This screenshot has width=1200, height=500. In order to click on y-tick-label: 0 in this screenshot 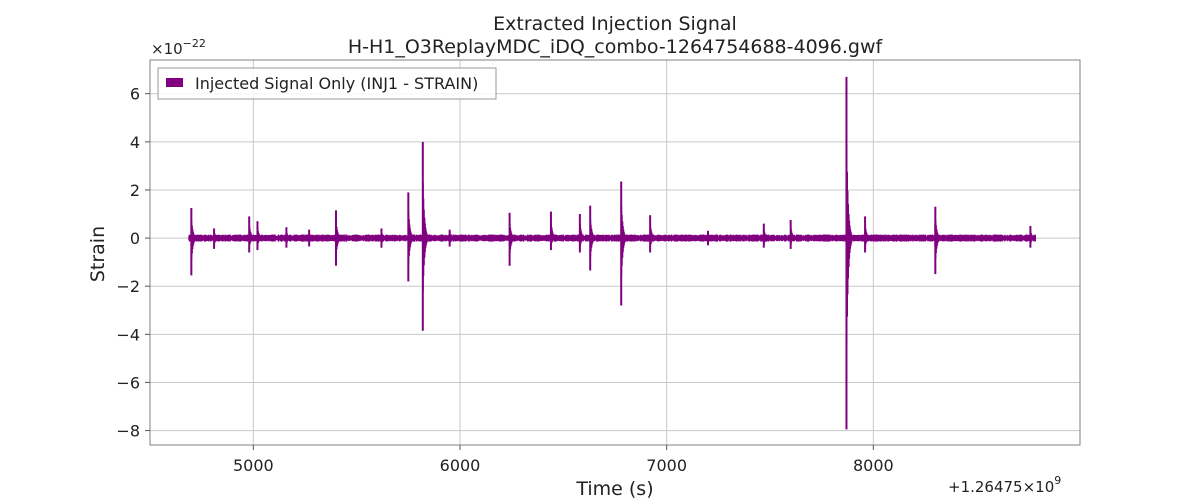, I will do `click(135, 238)`.